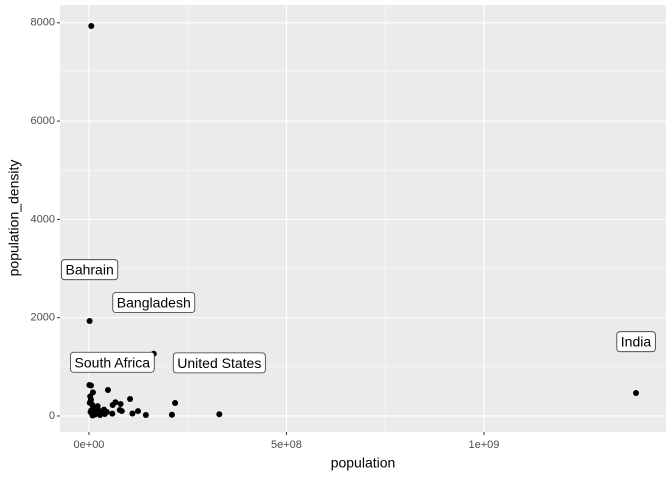 Image resolution: width=672 pixels, height=480 pixels. Describe the element at coordinates (363, 463) in the screenshot. I see `x-axis-title: population` at that location.